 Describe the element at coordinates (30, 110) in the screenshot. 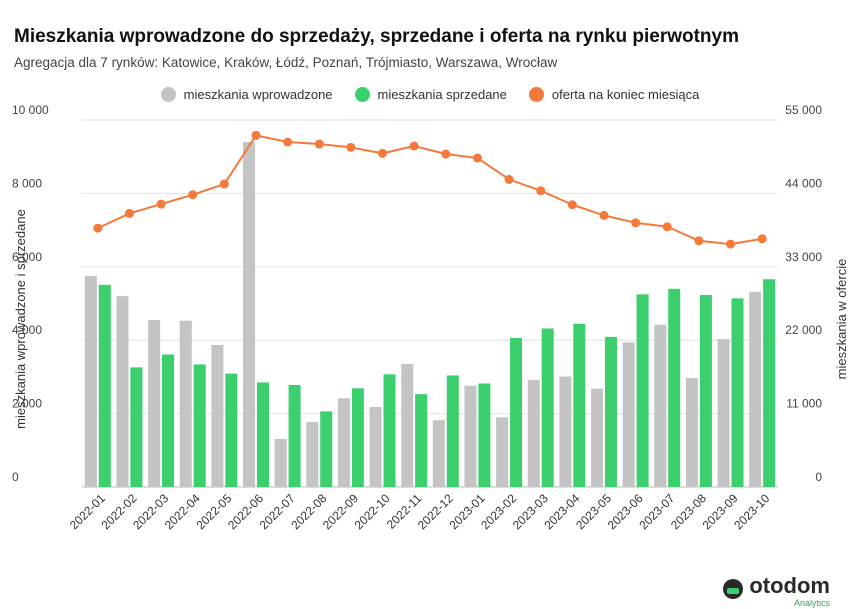

I see `y-tick-label-left: 10 000` at that location.